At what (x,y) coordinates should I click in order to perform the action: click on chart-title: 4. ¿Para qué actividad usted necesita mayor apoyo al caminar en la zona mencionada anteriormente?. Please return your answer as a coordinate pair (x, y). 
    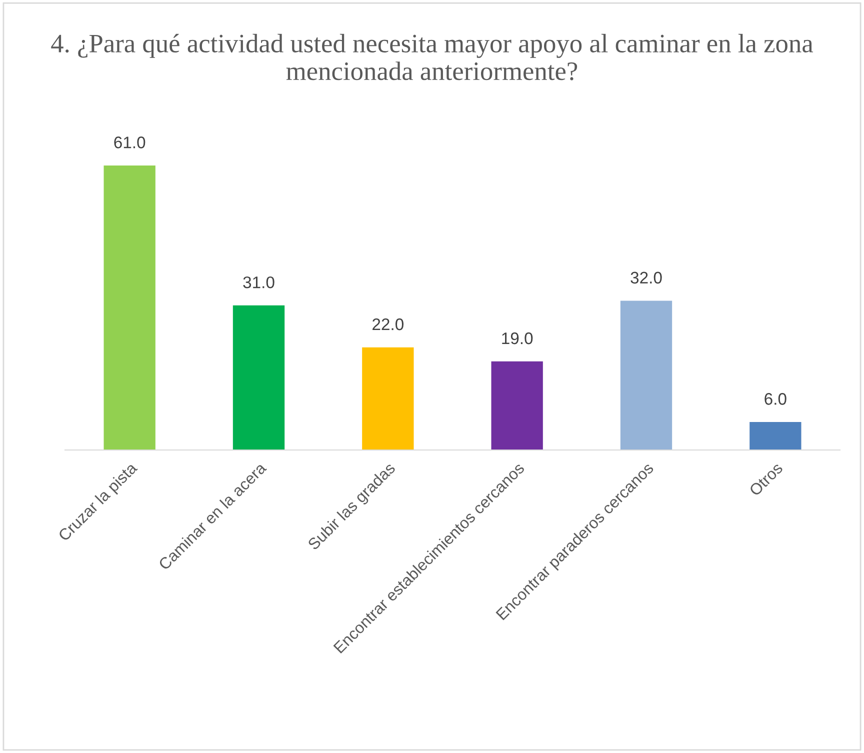
    Looking at the image, I should click on (432, 57).